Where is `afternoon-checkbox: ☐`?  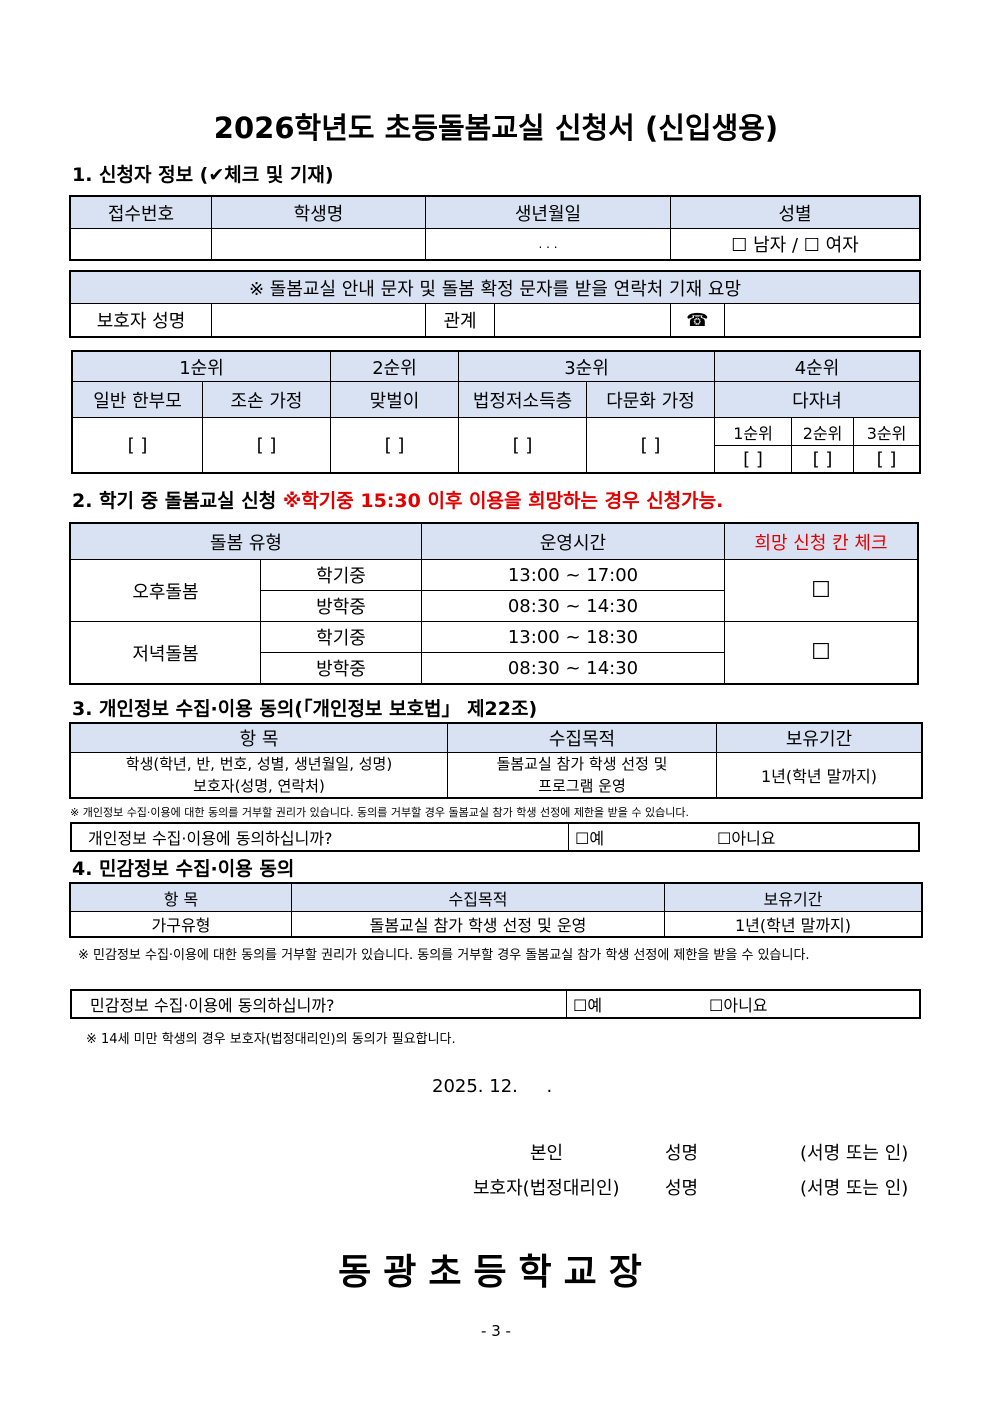
afternoon-checkbox: ☐ is located at coordinates (821, 590).